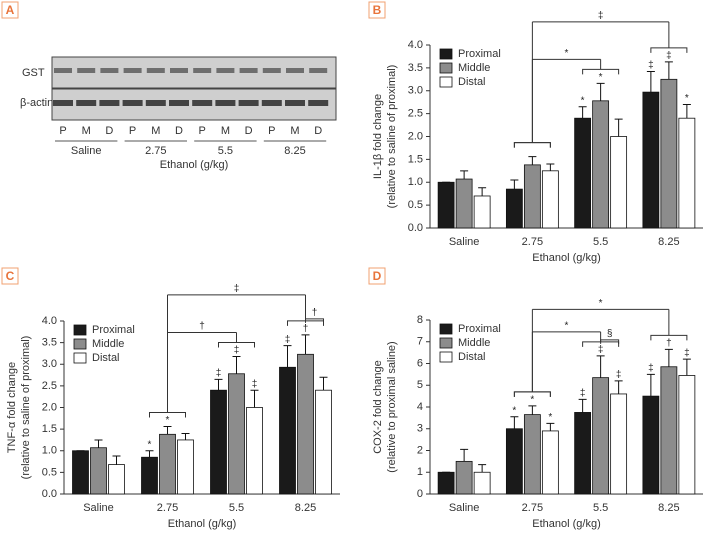  What do you see at coordinates (420, 429) in the screenshot?
I see `y-tick-label: 3` at bounding box center [420, 429].